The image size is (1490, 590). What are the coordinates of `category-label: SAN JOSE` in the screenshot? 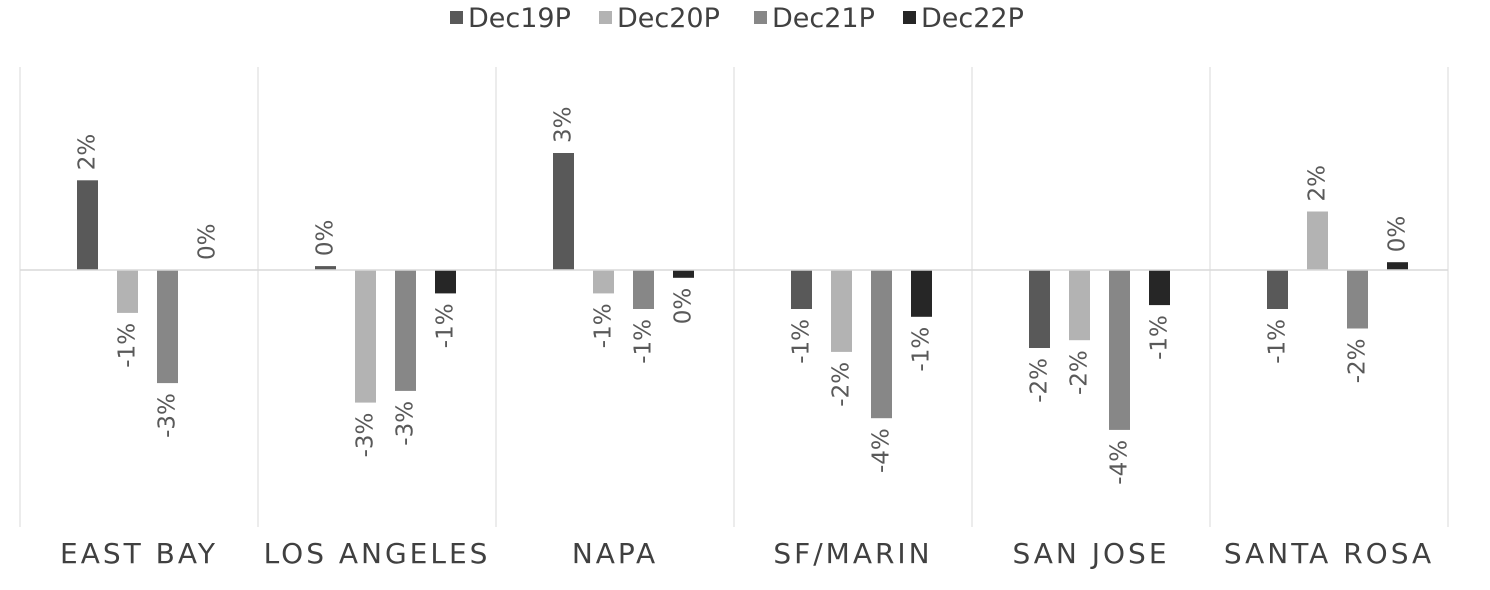 It's located at (1090, 553).